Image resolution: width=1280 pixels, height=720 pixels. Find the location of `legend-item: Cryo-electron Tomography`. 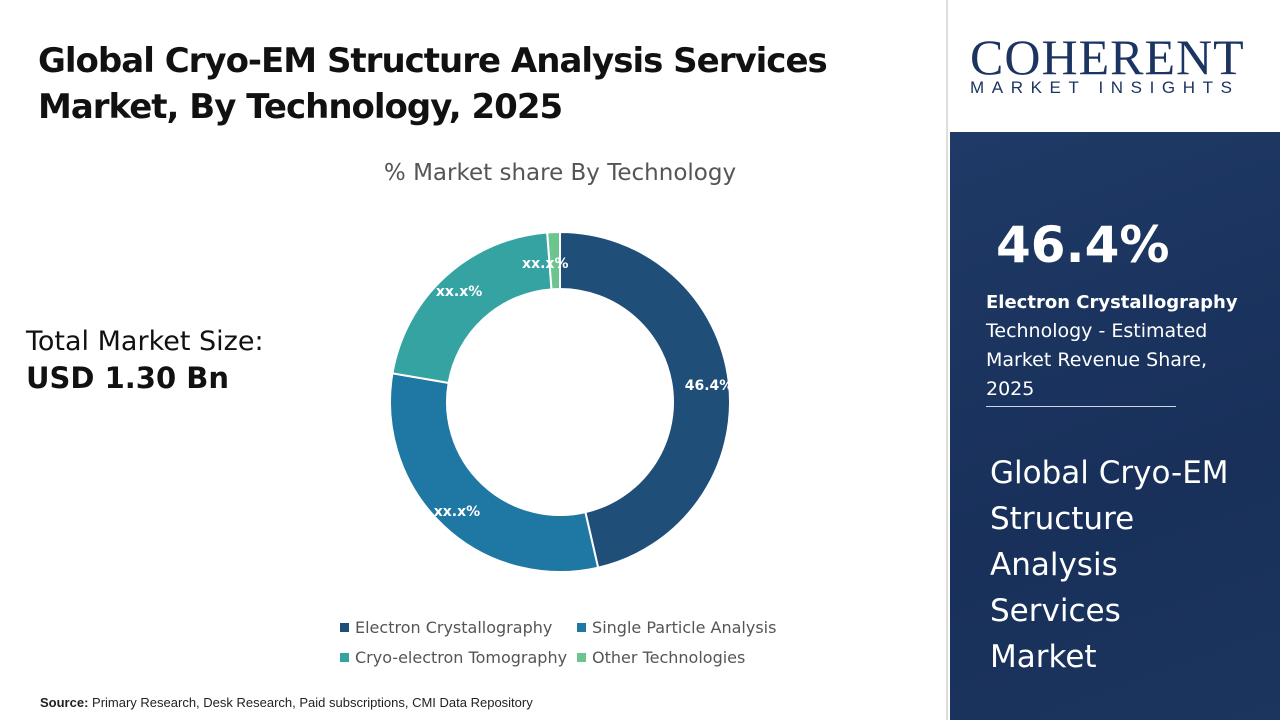

legend-item: Cryo-electron Tomography is located at coordinates (453, 657).